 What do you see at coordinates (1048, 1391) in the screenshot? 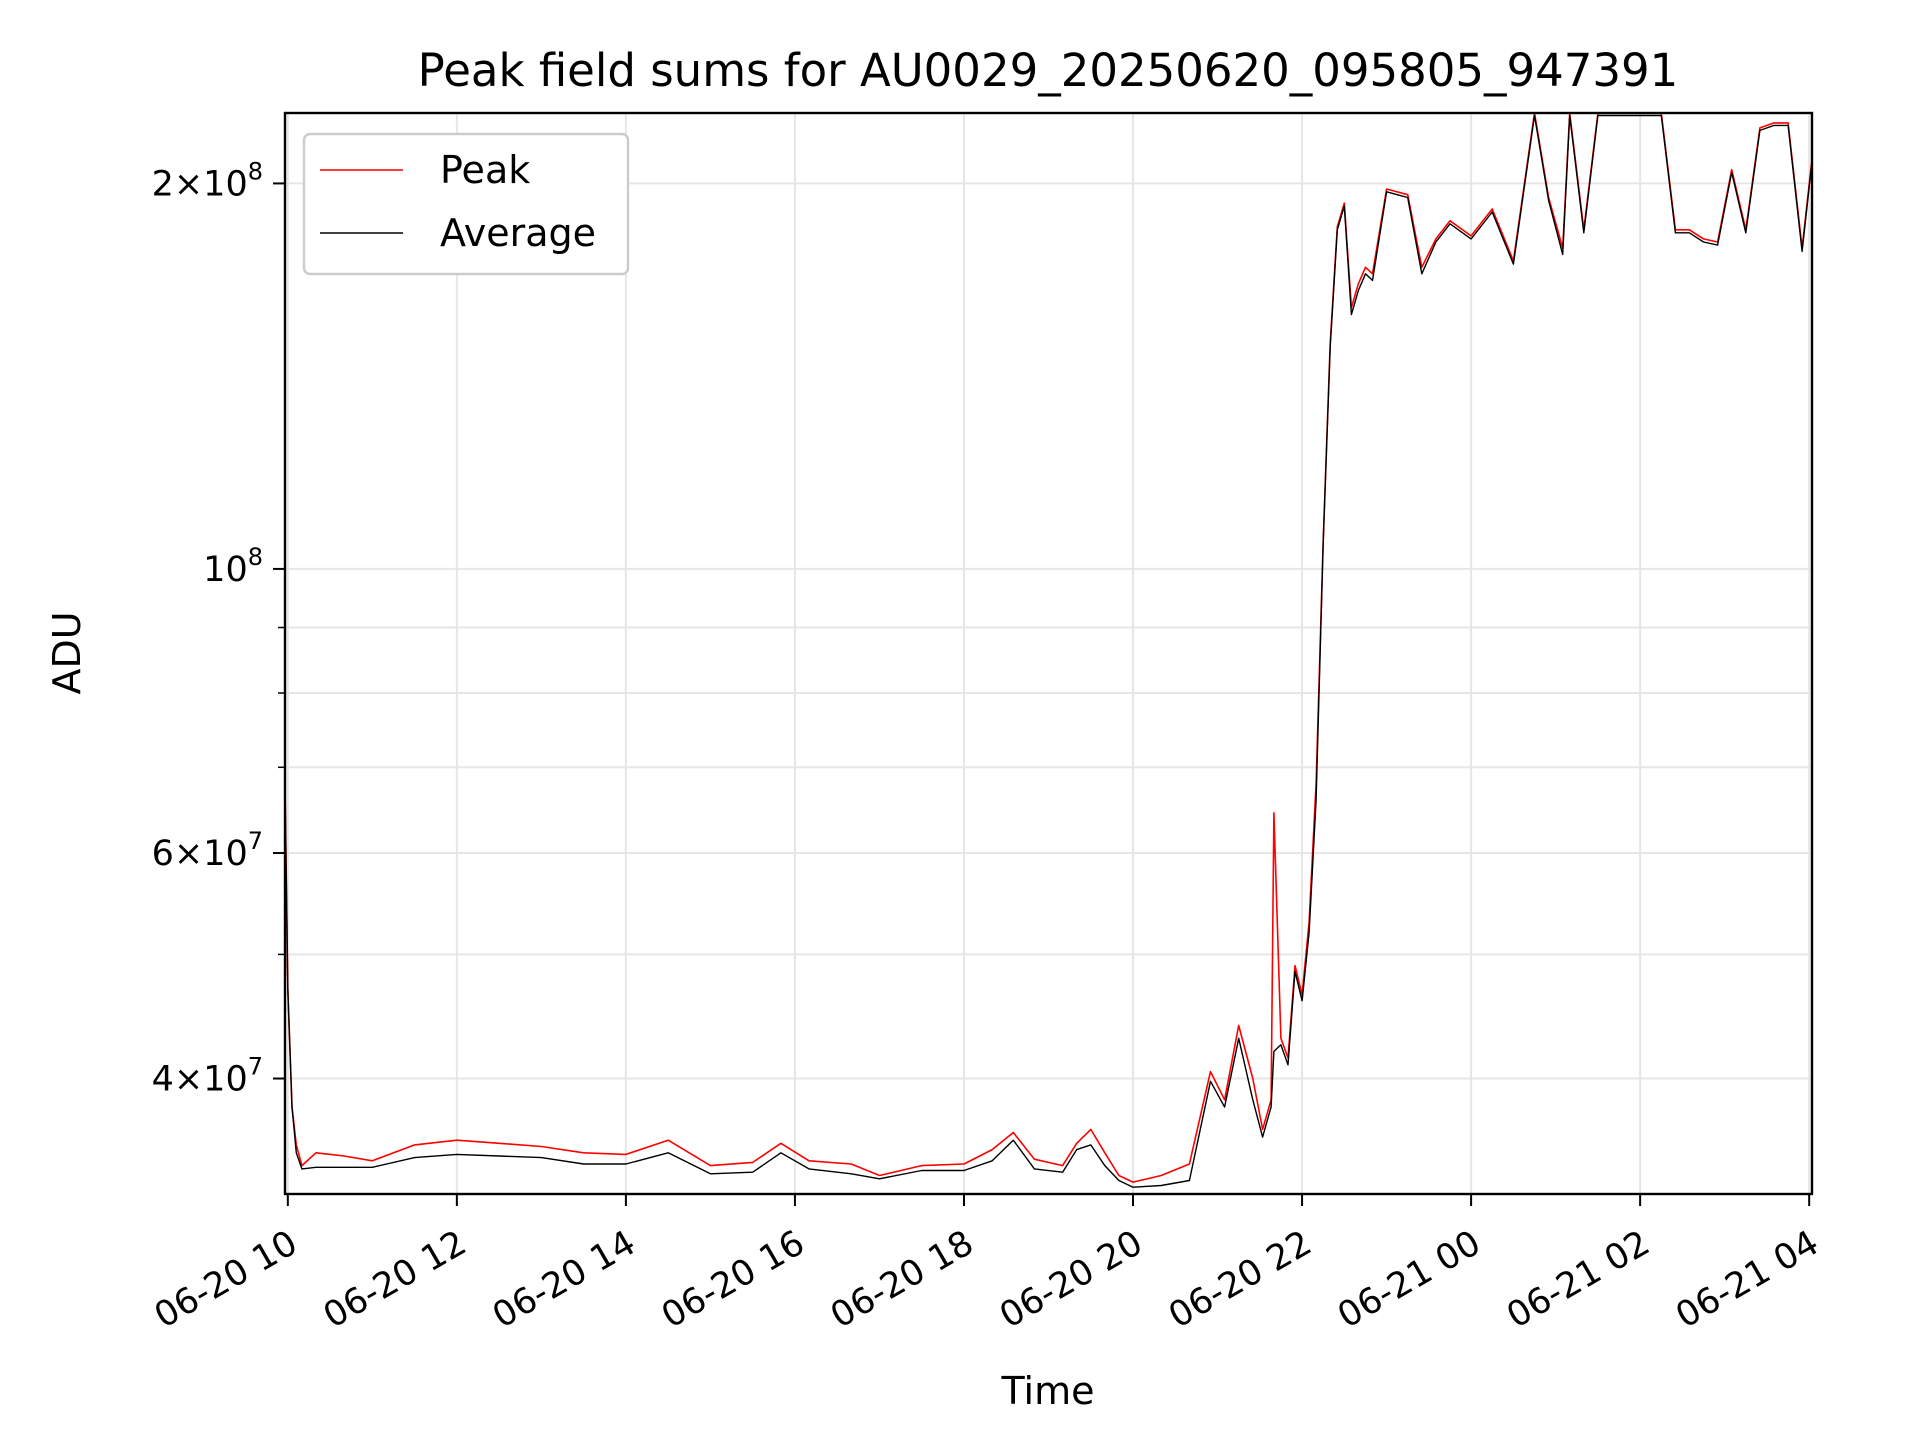
I see `x-axis-label: Time` at bounding box center [1048, 1391].